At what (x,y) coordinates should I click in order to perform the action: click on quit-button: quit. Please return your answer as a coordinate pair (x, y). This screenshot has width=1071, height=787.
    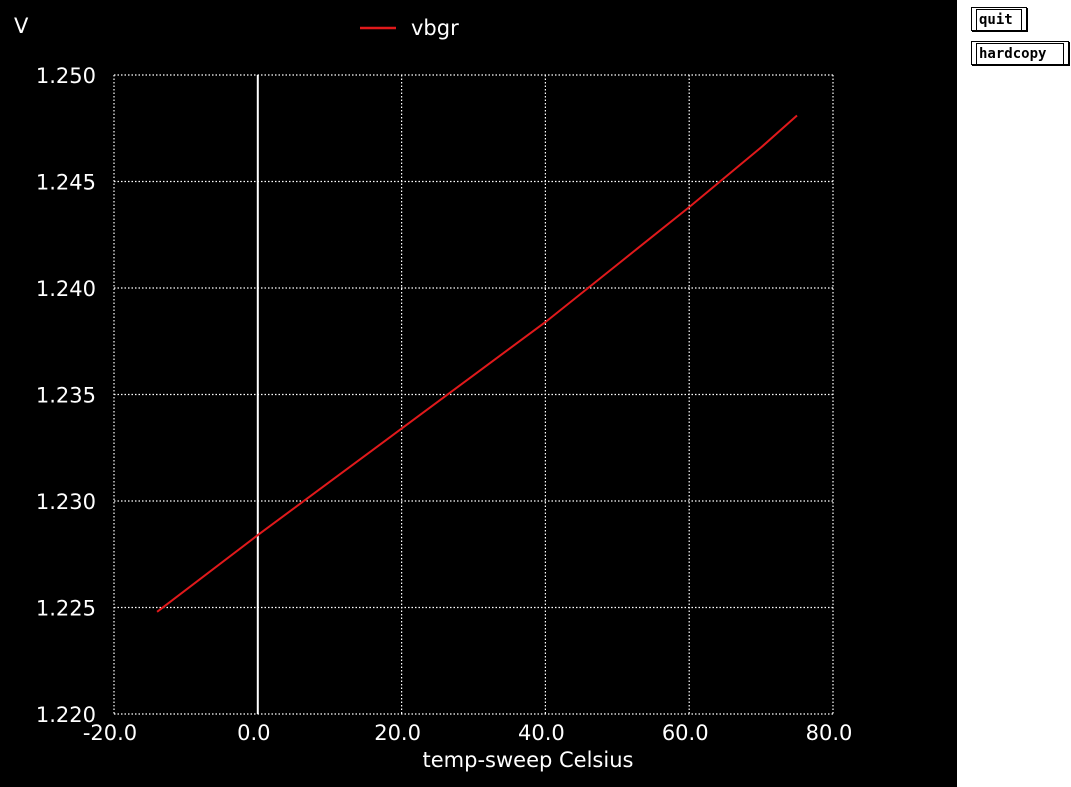
    Looking at the image, I should click on (999, 19).